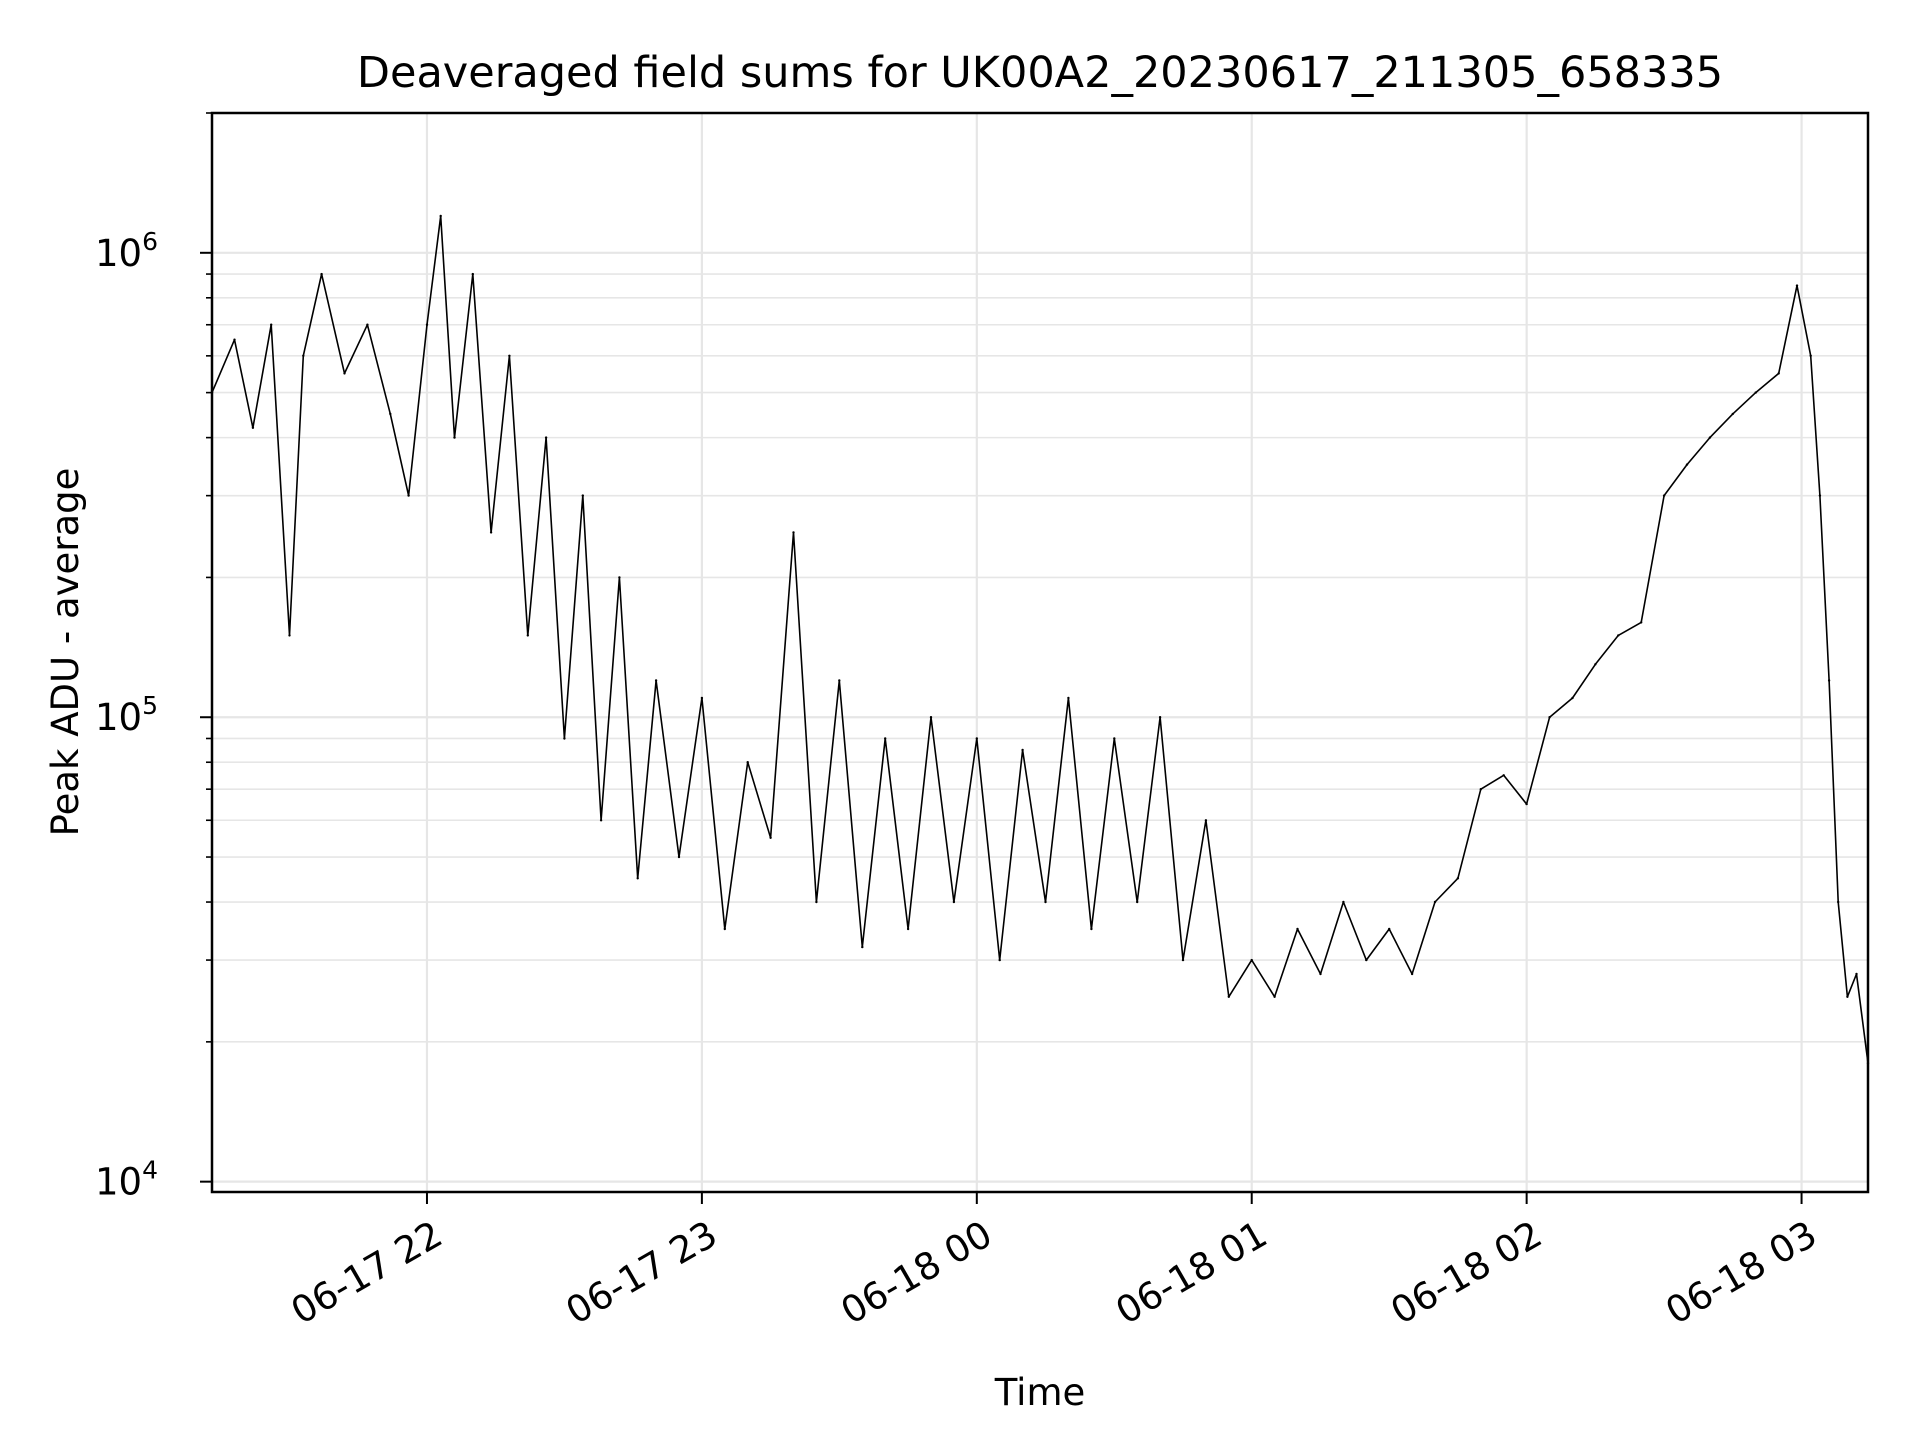 This screenshot has width=1920, height=1440. I want to click on y-tick-label: 10⁵, so click(126, 715).